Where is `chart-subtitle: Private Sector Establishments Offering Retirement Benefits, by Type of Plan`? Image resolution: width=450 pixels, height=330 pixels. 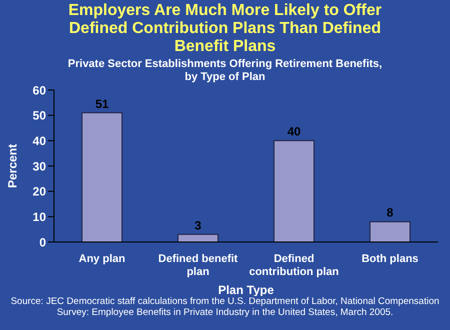
chart-subtitle: Private Sector Establishments Offering Retirement Benefits, by Type of Plan is located at coordinates (225, 70).